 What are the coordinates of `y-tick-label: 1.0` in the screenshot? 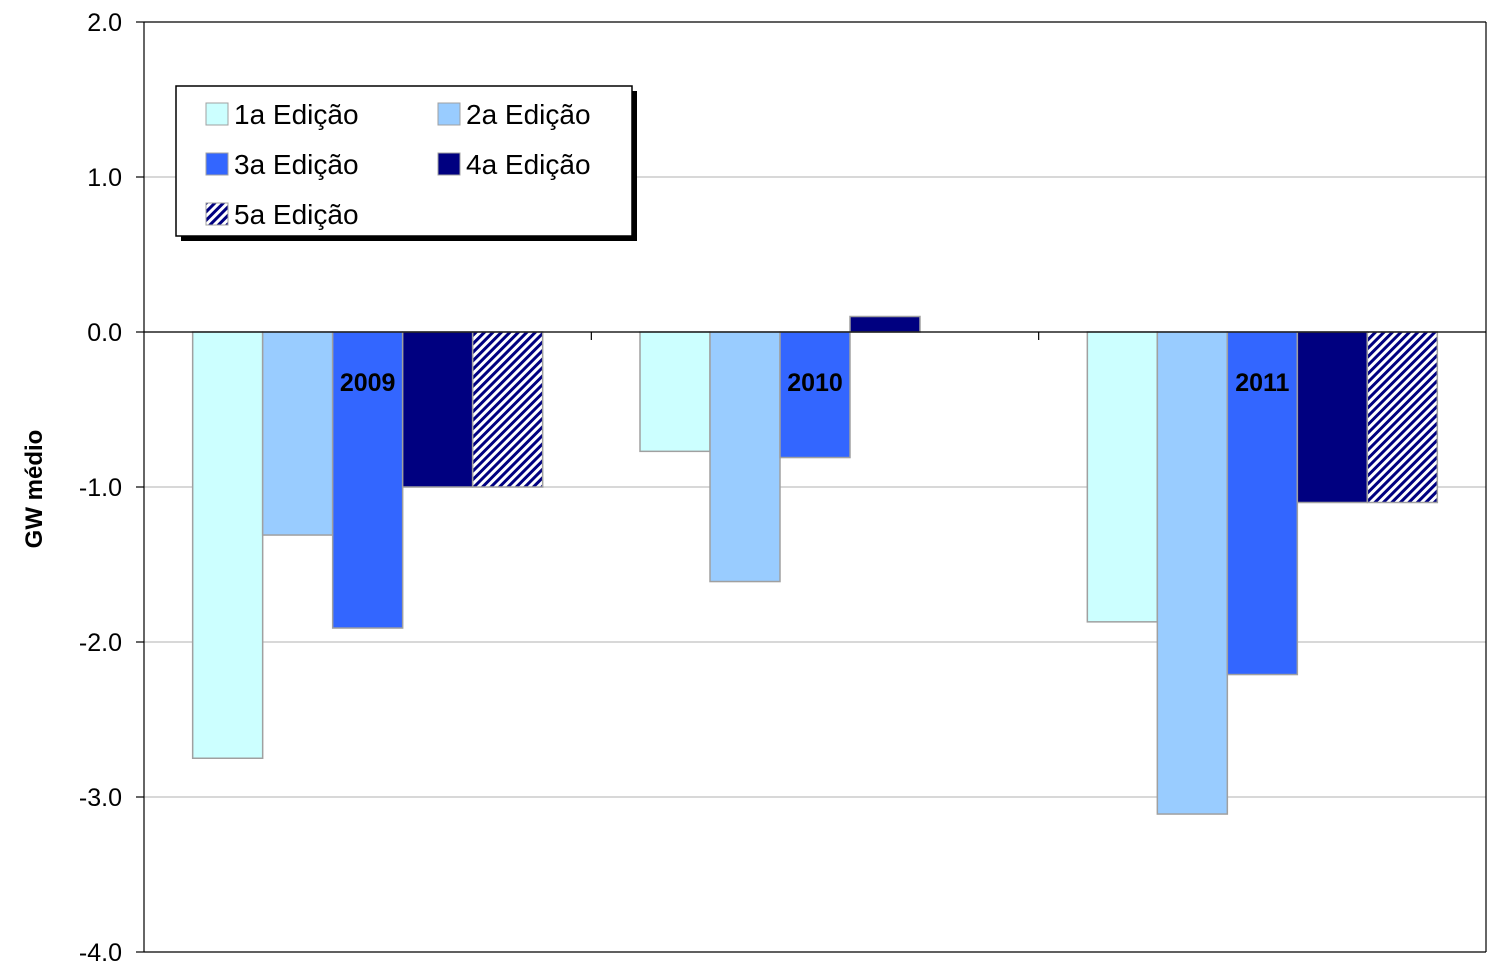 It's located at (104, 178).